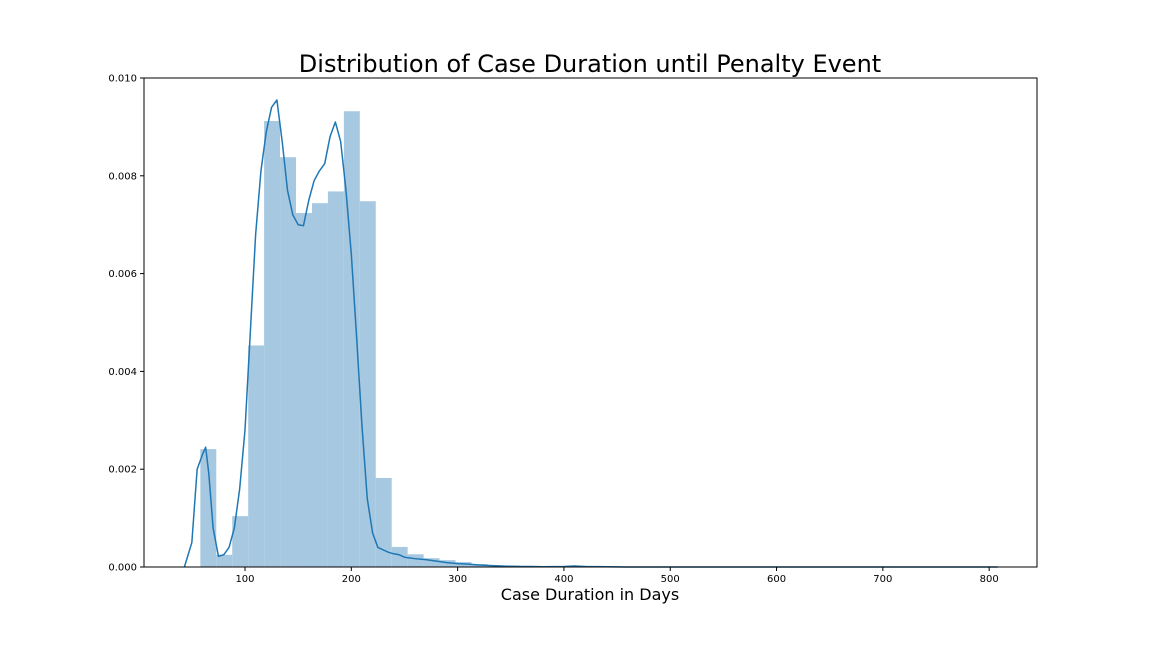 The height and width of the screenshot is (648, 1152). I want to click on y-axis-ticks: 0.000 0.002 0.004 0.006 0.008 0.010, so click(126, 324).